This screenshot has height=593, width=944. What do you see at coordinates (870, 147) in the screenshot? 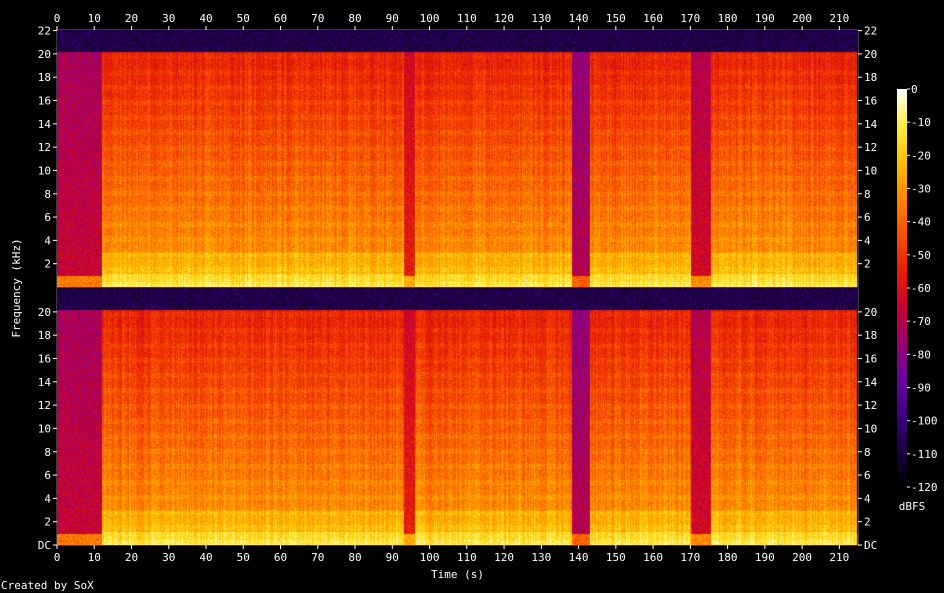
I see `y-tick-label-right: 12` at bounding box center [870, 147].